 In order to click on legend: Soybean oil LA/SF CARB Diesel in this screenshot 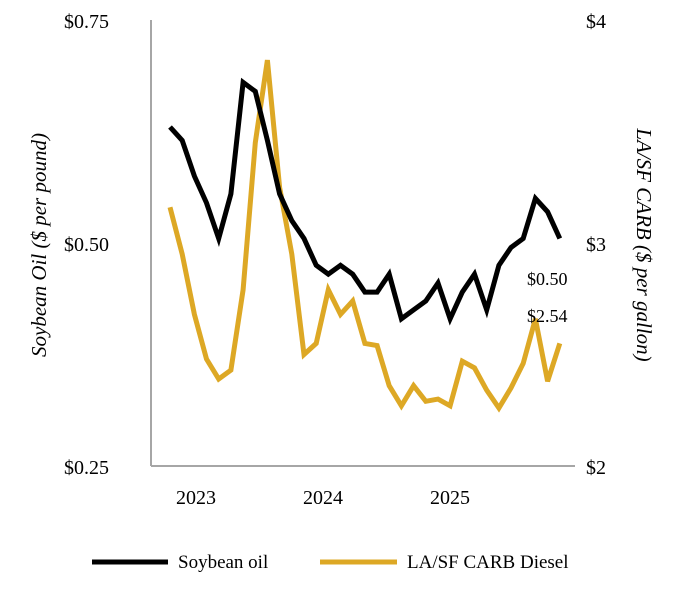, I will do `click(330, 562)`.